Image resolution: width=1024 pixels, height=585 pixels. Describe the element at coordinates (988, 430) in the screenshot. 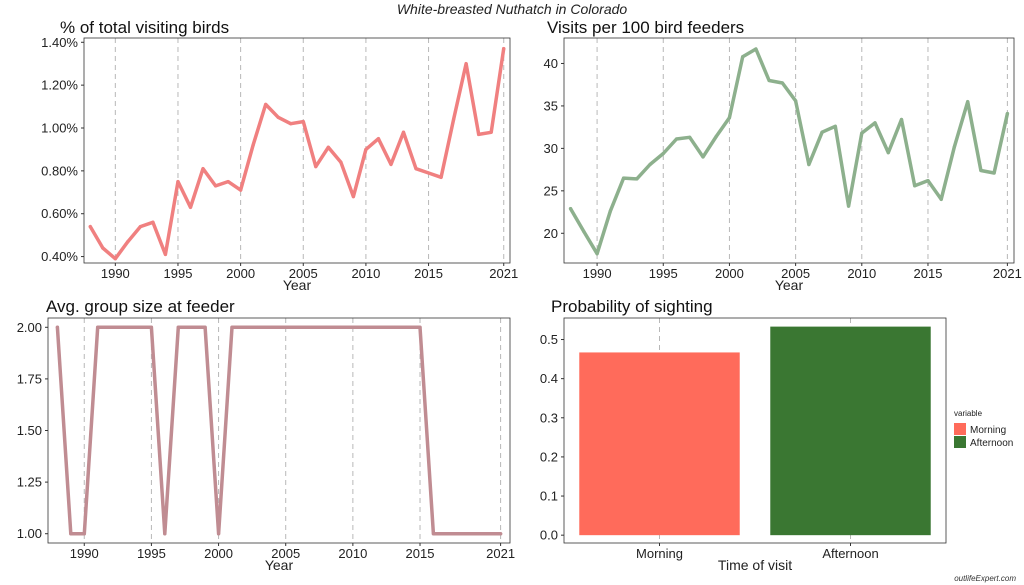

I see `legend-entry: Morning` at that location.